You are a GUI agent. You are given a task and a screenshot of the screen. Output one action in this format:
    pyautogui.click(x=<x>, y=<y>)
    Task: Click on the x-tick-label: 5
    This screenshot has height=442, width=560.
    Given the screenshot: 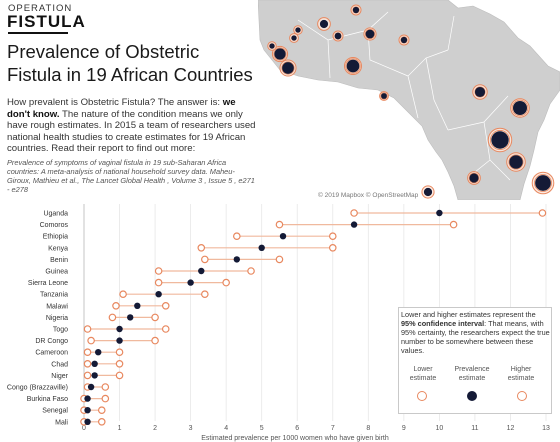 What is the action you would take?
    pyautogui.click(x=262, y=428)
    